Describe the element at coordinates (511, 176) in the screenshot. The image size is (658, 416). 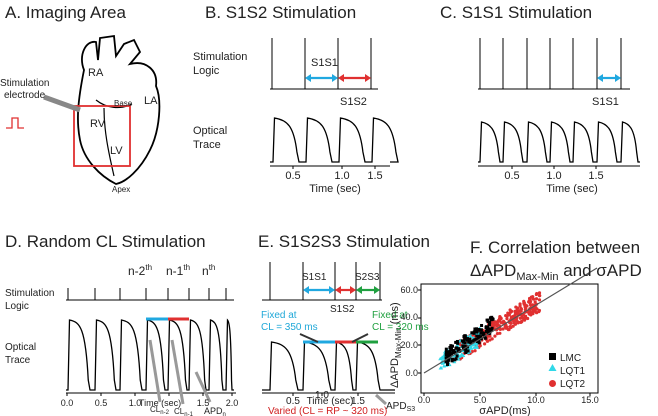
I see `x-tick-label: 0.5` at that location.